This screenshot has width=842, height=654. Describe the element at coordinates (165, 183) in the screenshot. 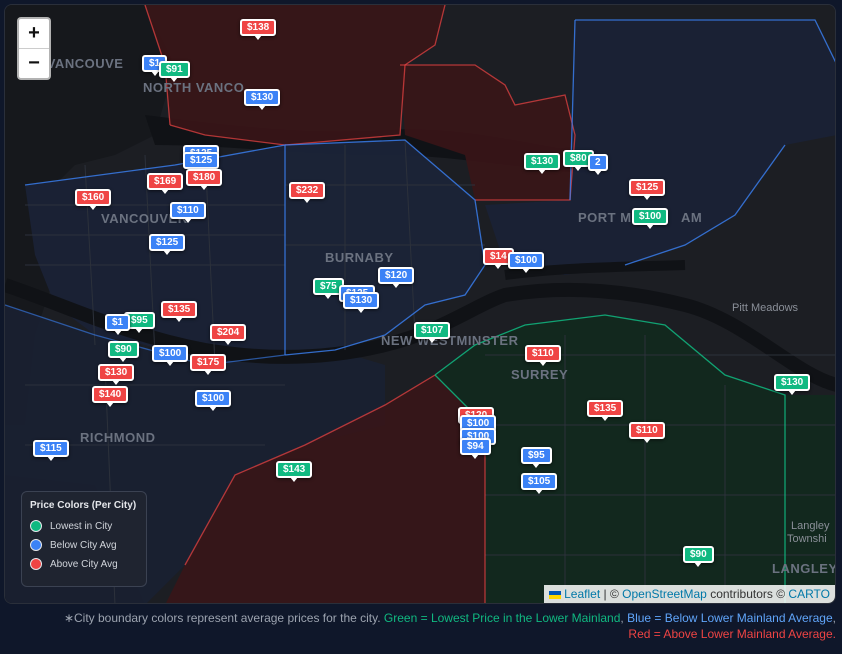

I see `price-marker-red: $169` at that location.